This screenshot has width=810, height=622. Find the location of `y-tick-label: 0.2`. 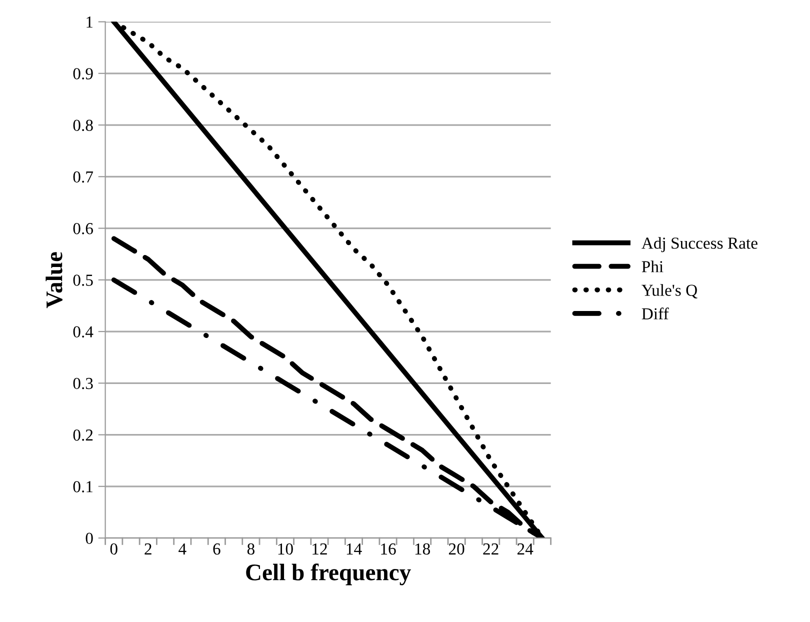

y-tick-label: 0.2 is located at coordinates (83, 435).